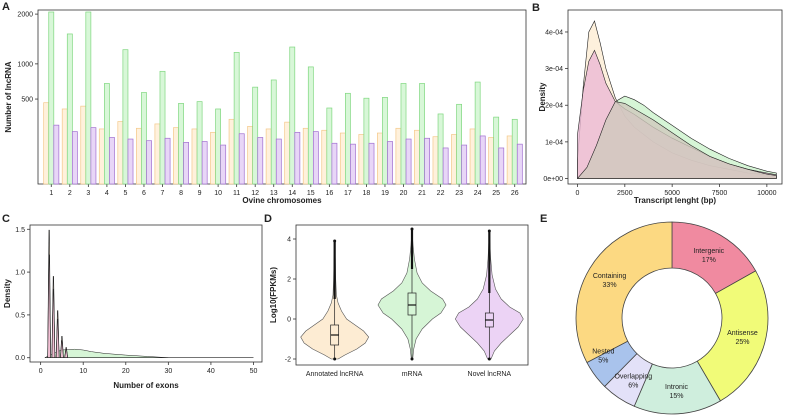 This screenshot has width=790, height=417. I want to click on c-ytick-label: 0.0, so click(20, 358).